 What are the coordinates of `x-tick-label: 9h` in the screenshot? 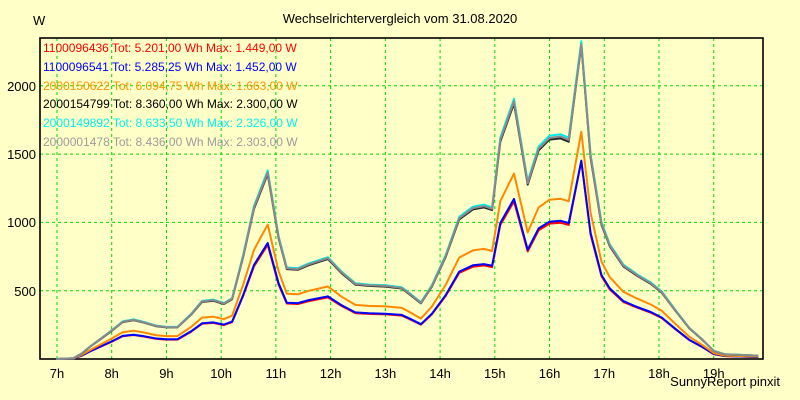 It's located at (166, 373).